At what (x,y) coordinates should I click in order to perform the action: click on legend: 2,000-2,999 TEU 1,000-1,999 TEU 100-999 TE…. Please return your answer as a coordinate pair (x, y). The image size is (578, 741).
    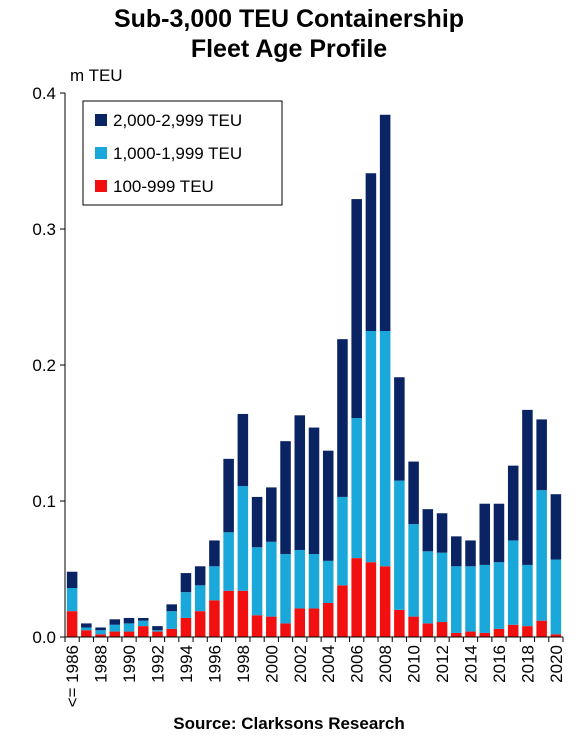
    Looking at the image, I should click on (182, 153).